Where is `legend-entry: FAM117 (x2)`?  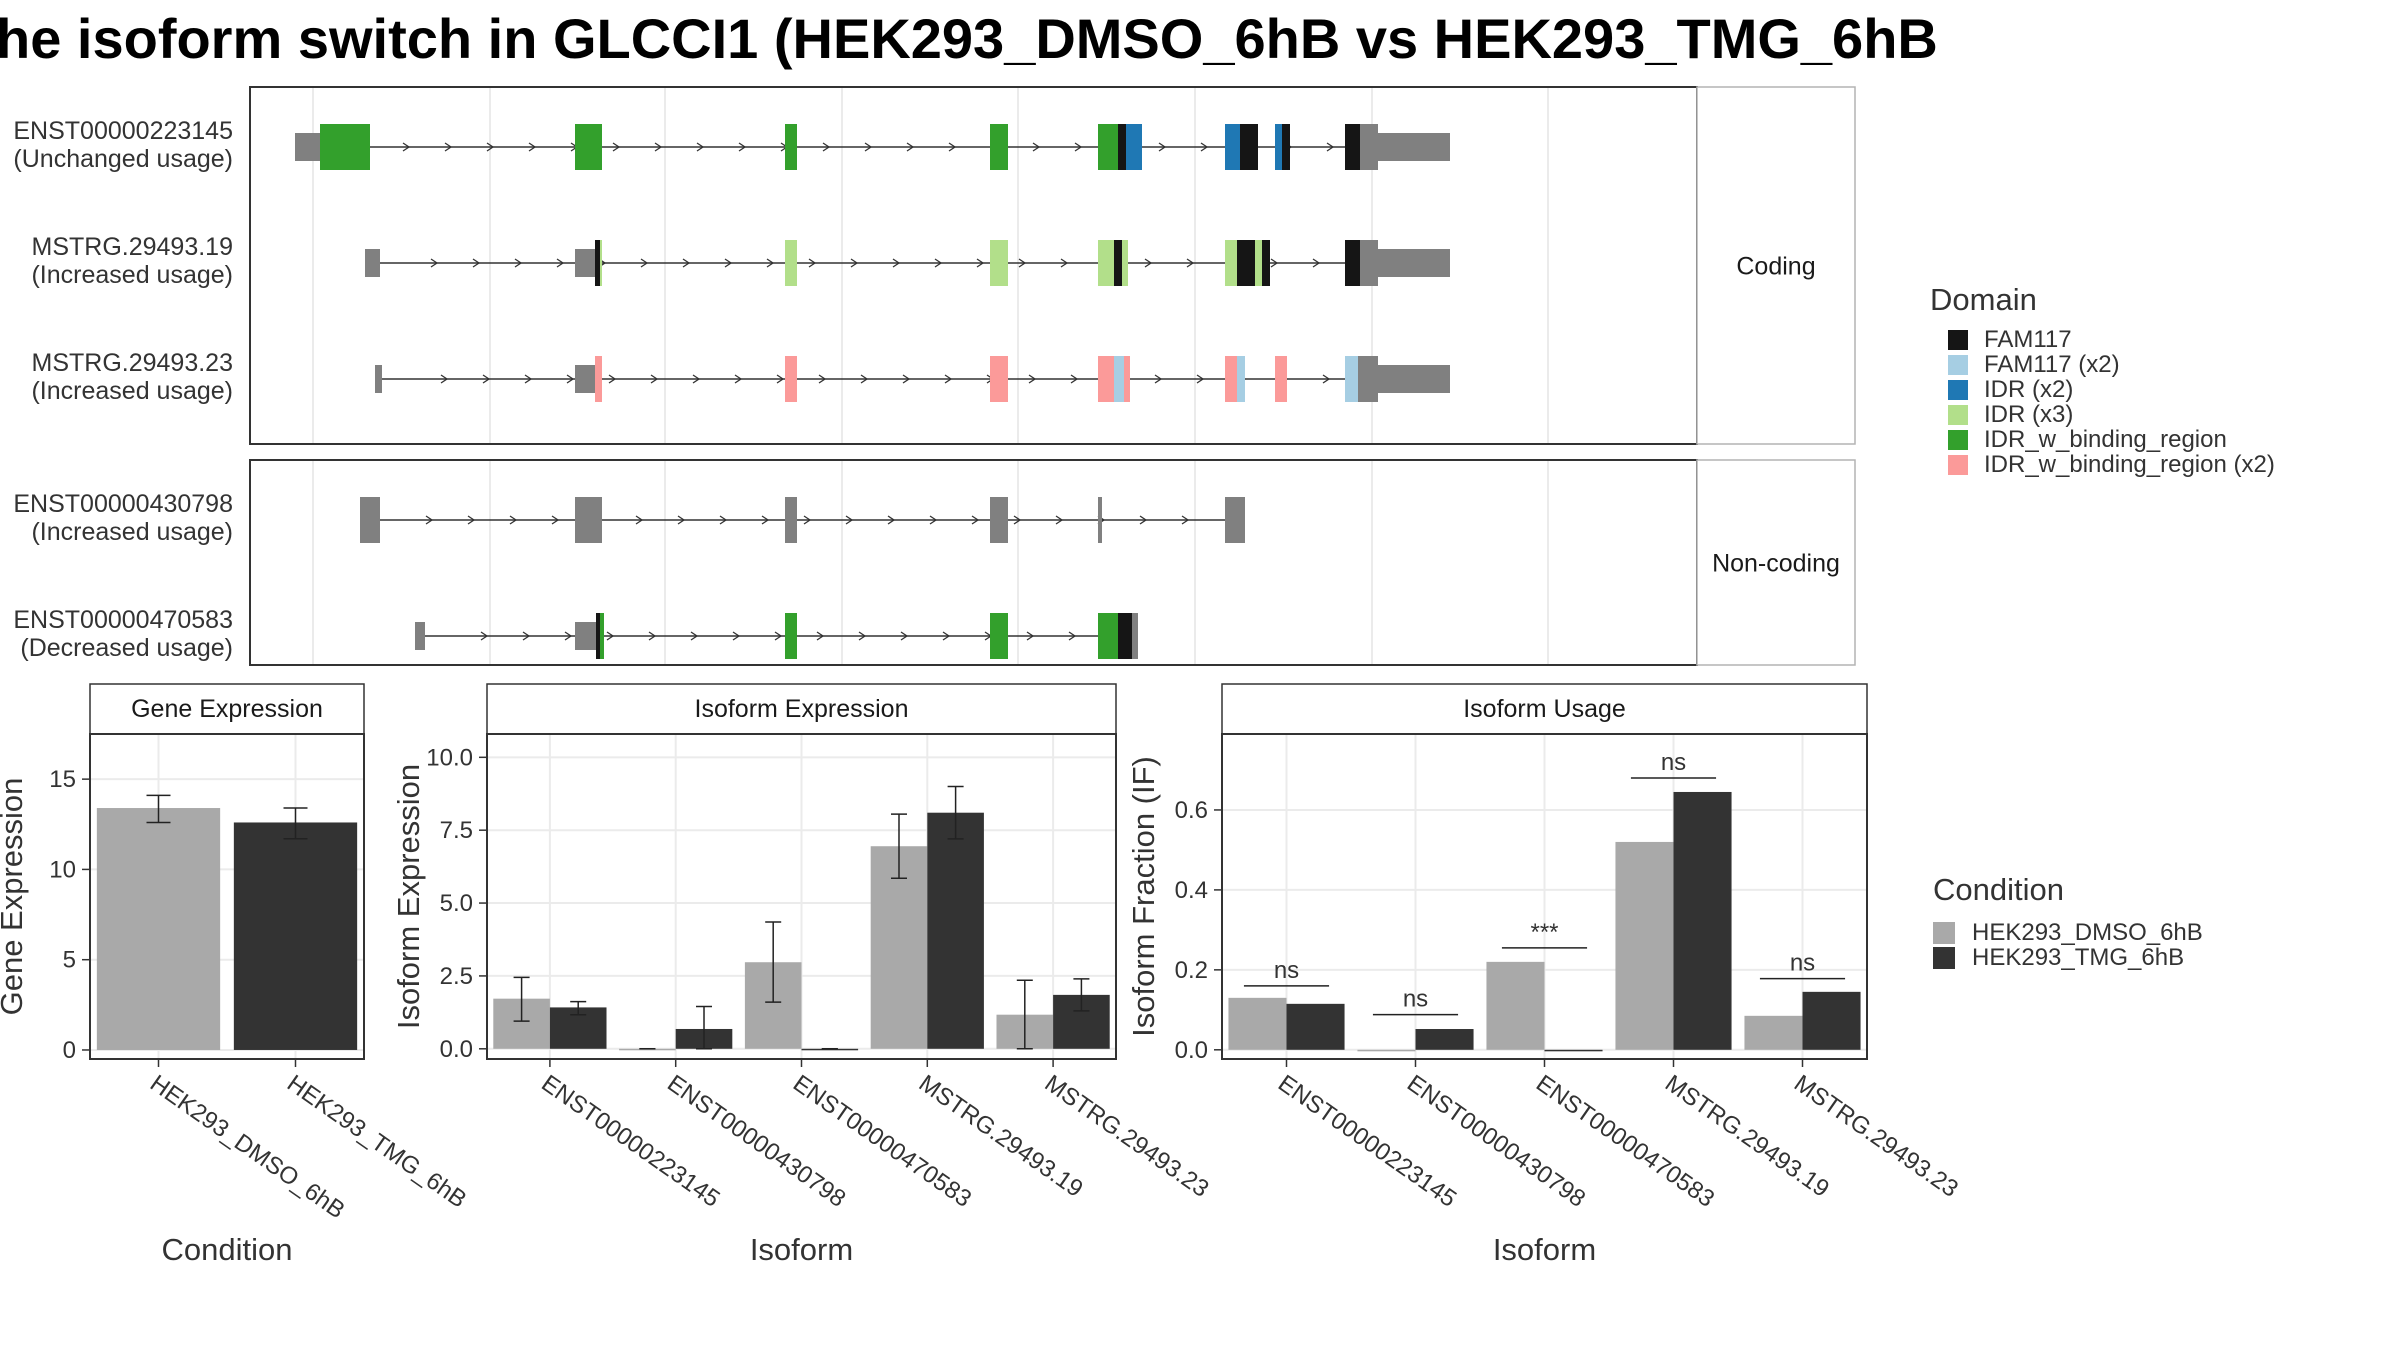
legend-entry: FAM117 (x2) is located at coordinates (2052, 364).